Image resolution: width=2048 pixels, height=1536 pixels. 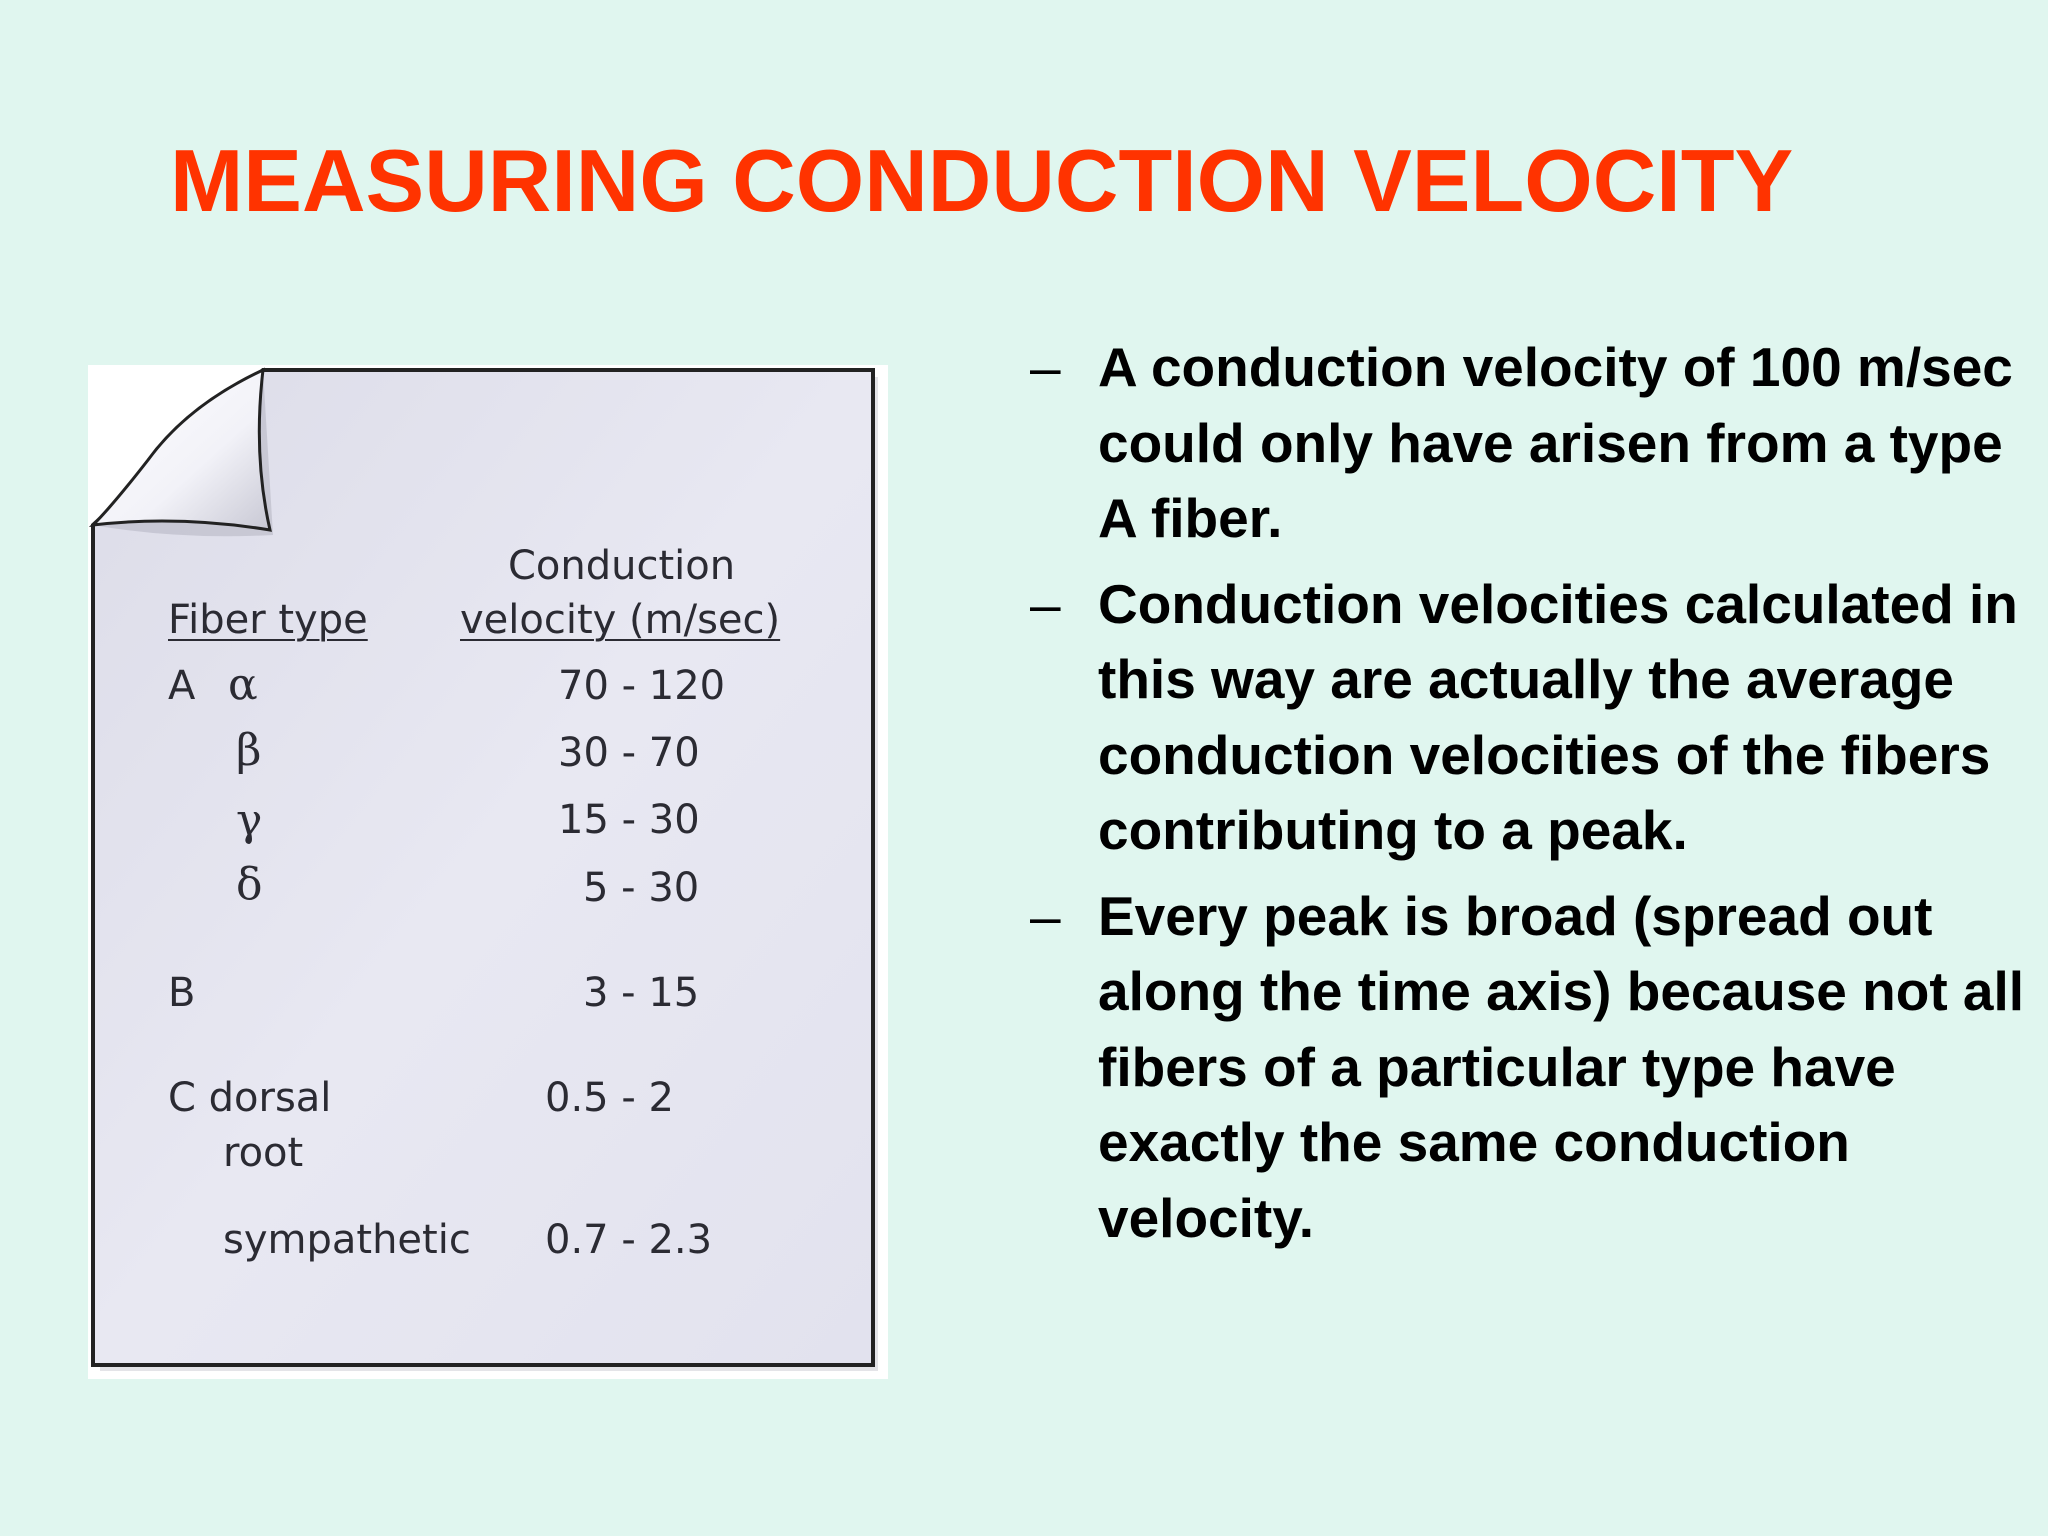 What do you see at coordinates (629, 1240) in the screenshot?
I see `row-velocity-sympathetic: 0.7 - 2.3` at bounding box center [629, 1240].